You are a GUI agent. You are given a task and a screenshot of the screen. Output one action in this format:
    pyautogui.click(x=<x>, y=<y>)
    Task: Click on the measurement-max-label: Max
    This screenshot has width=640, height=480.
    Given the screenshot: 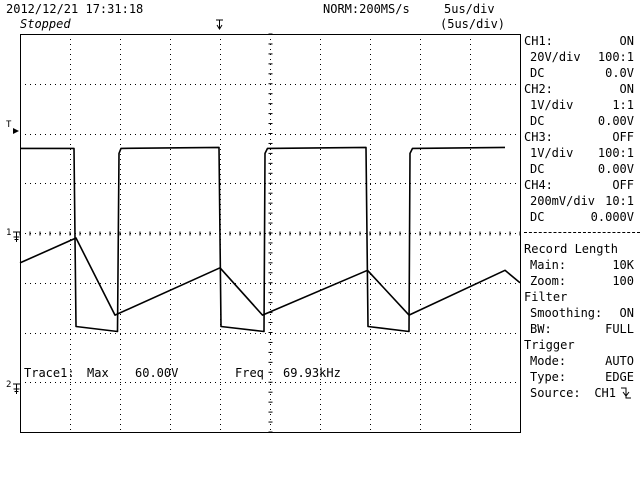 What is the action you would take?
    pyautogui.click(x=98, y=373)
    